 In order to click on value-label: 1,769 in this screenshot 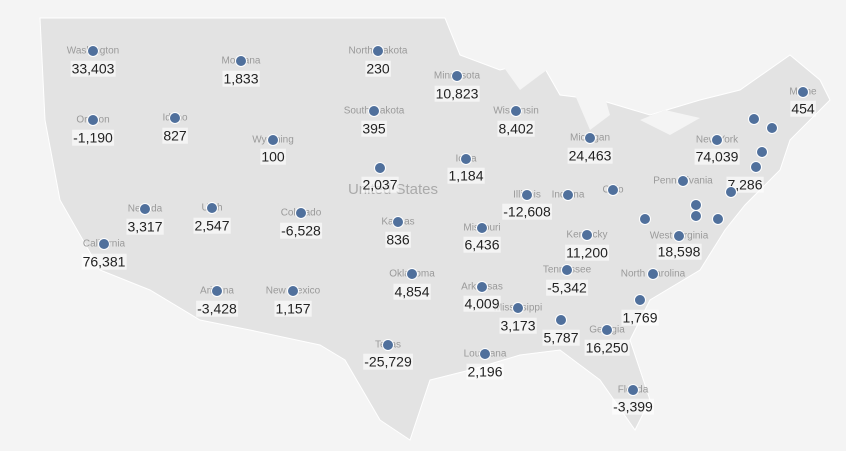, I will do `click(639, 318)`.